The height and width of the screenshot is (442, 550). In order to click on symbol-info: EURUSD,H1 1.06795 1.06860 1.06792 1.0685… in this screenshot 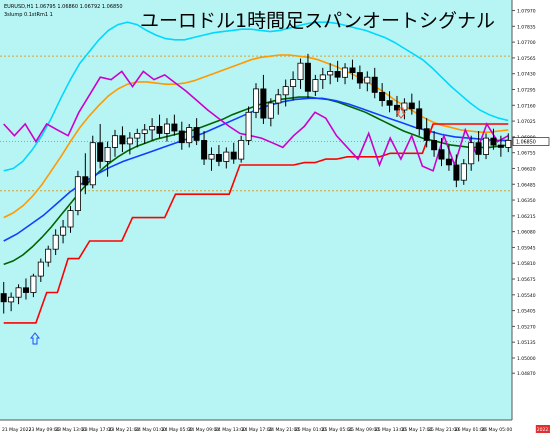, I will do `click(63, 7)`.